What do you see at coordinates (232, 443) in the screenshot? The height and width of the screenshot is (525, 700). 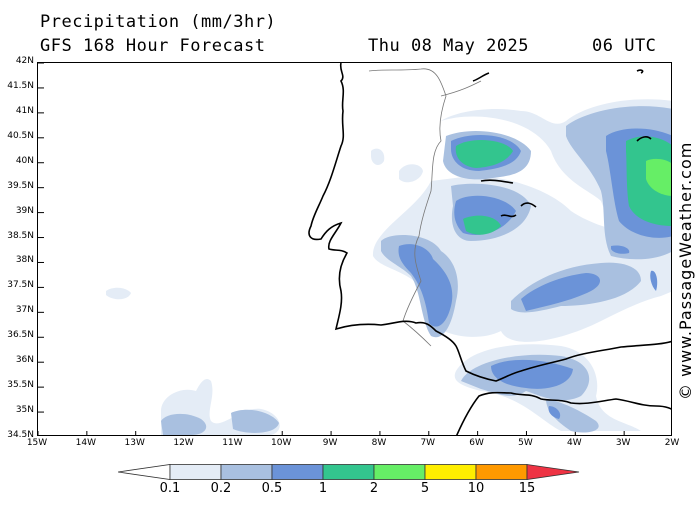 I see `longitude-label: 11W` at bounding box center [232, 443].